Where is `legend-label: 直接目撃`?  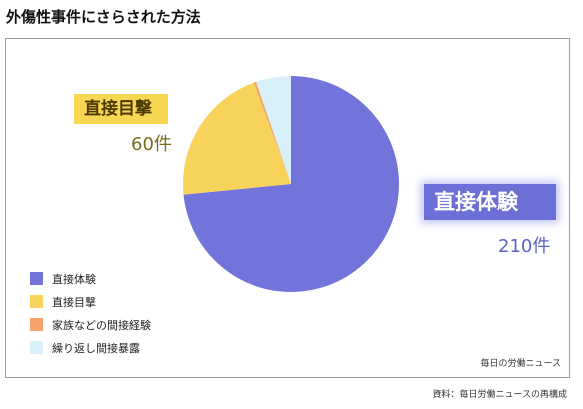 legend-label: 直接目撃 is located at coordinates (74, 302).